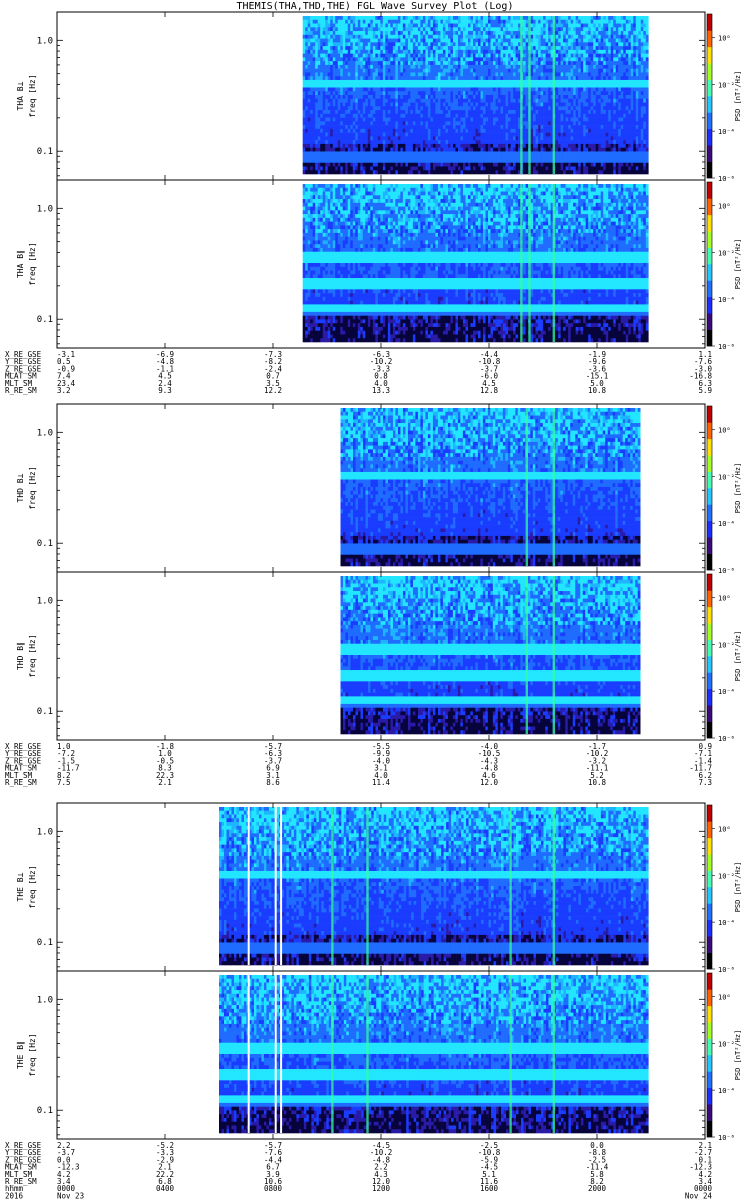  I want to click on y-axis-label-component: THA B∥, so click(20, 264).